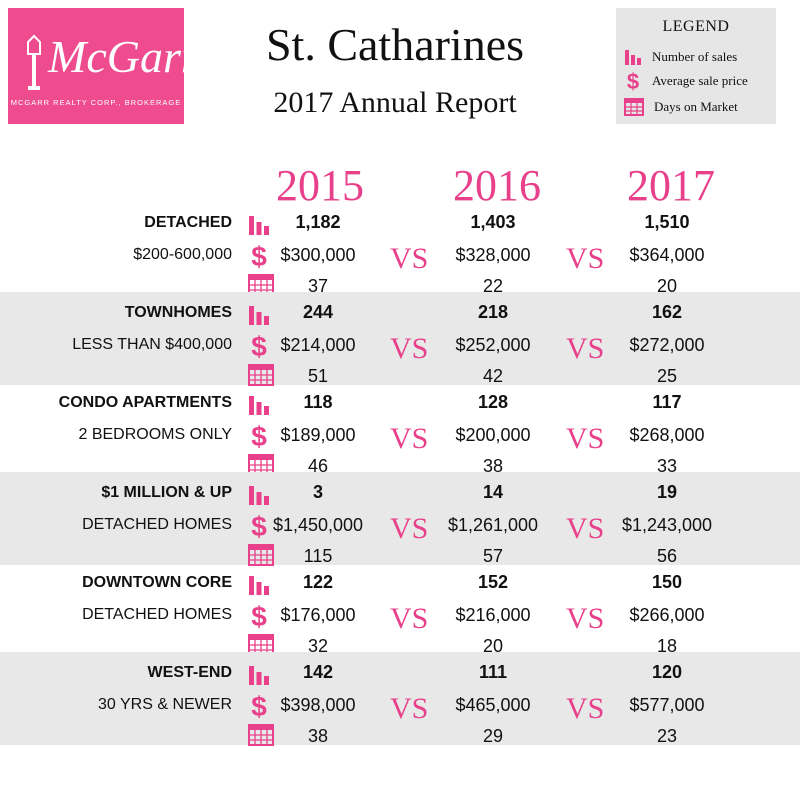  What do you see at coordinates (318, 672) in the screenshot?
I see `sales-value: 142` at bounding box center [318, 672].